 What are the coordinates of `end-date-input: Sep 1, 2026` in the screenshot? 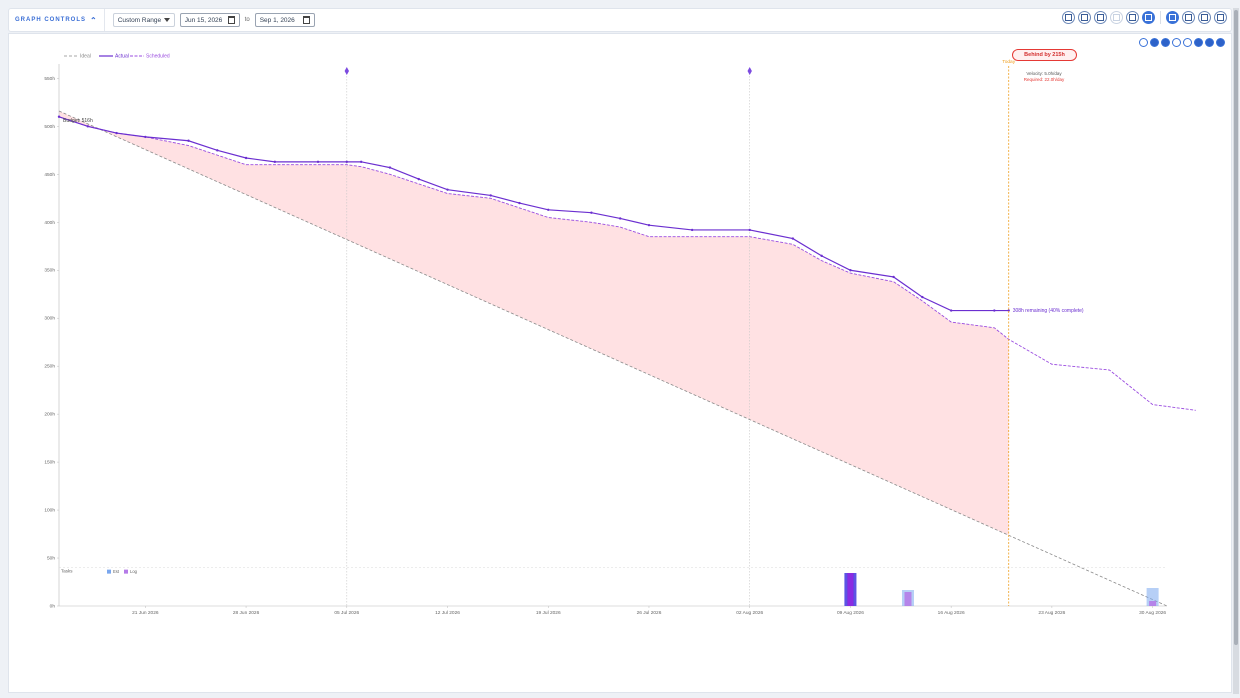 It's located at (284, 20).